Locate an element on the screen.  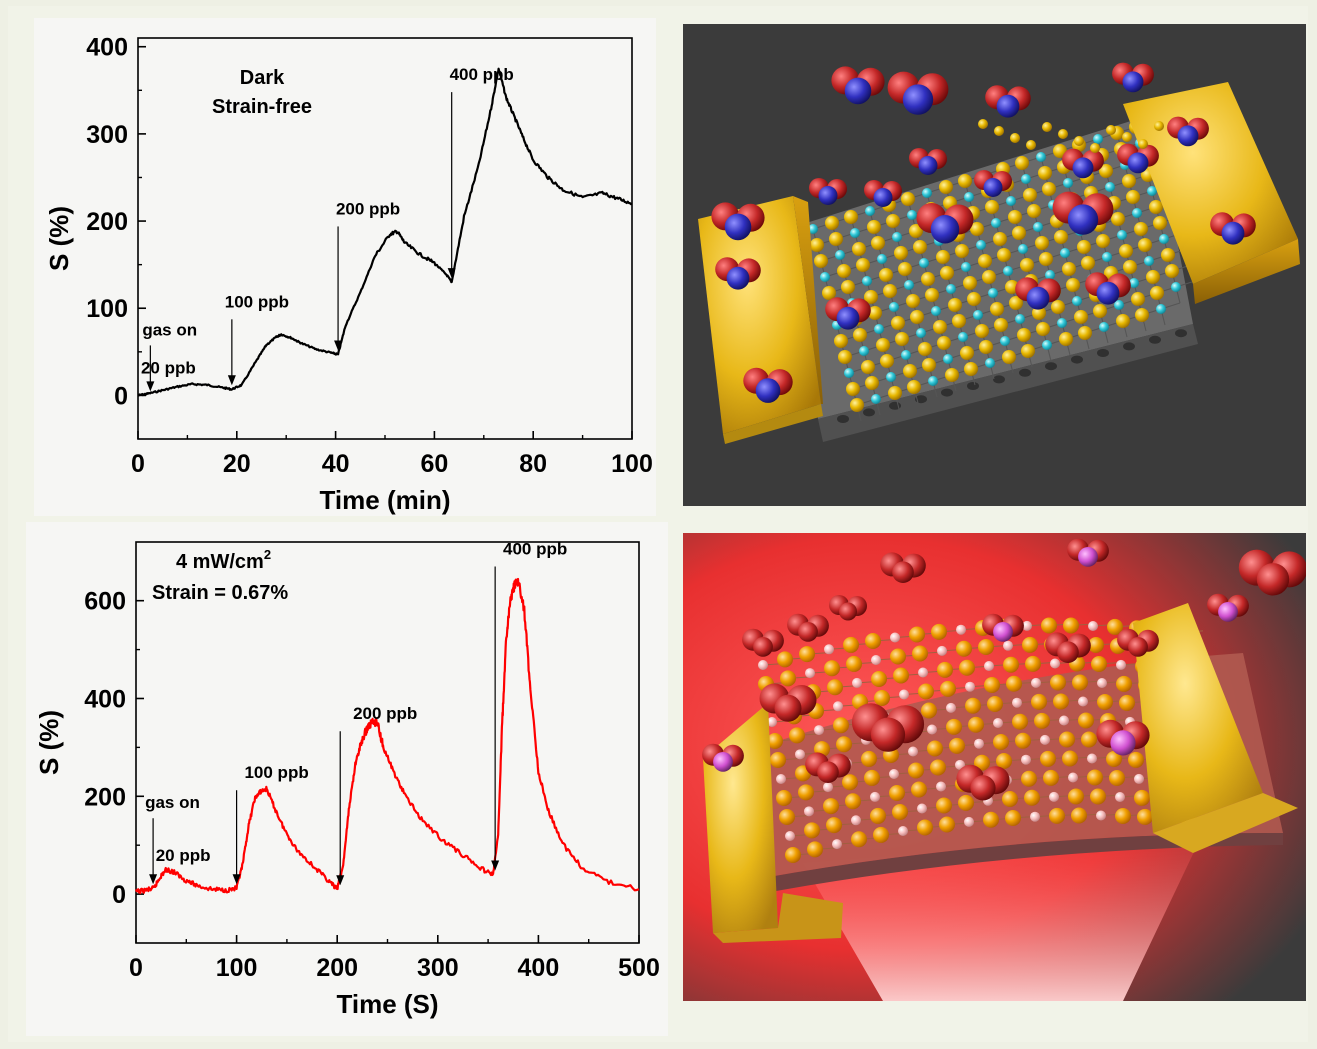
y-tick-label: 600 is located at coordinates (105, 602).